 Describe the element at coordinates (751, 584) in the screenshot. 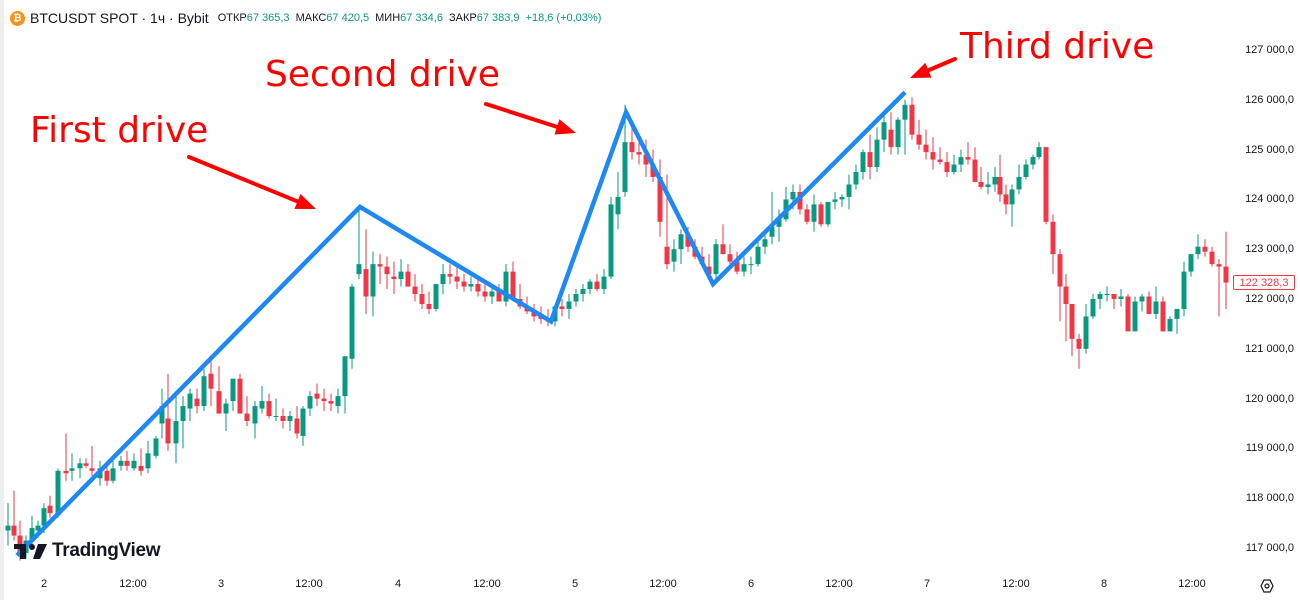

I see `time-tick: 6` at that location.